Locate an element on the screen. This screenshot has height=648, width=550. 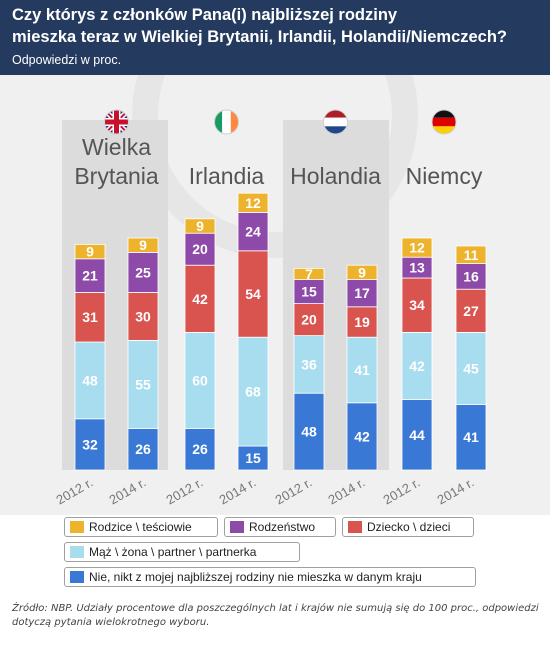
data-label: 31 is located at coordinates (90, 317).